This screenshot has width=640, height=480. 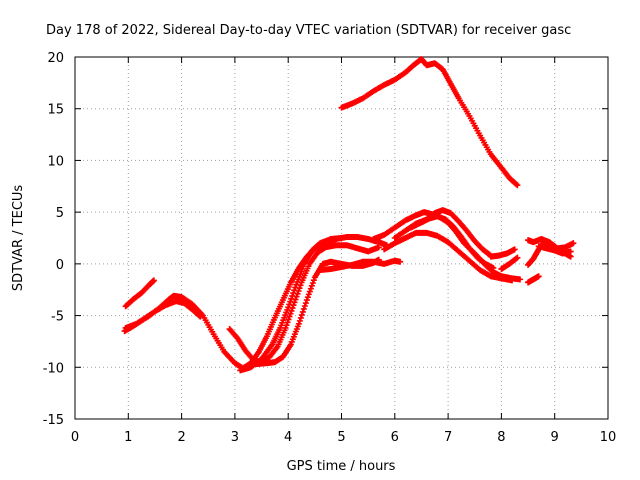 What do you see at coordinates (57, 317) in the screenshot?
I see `y-tick-label: -5` at bounding box center [57, 317].